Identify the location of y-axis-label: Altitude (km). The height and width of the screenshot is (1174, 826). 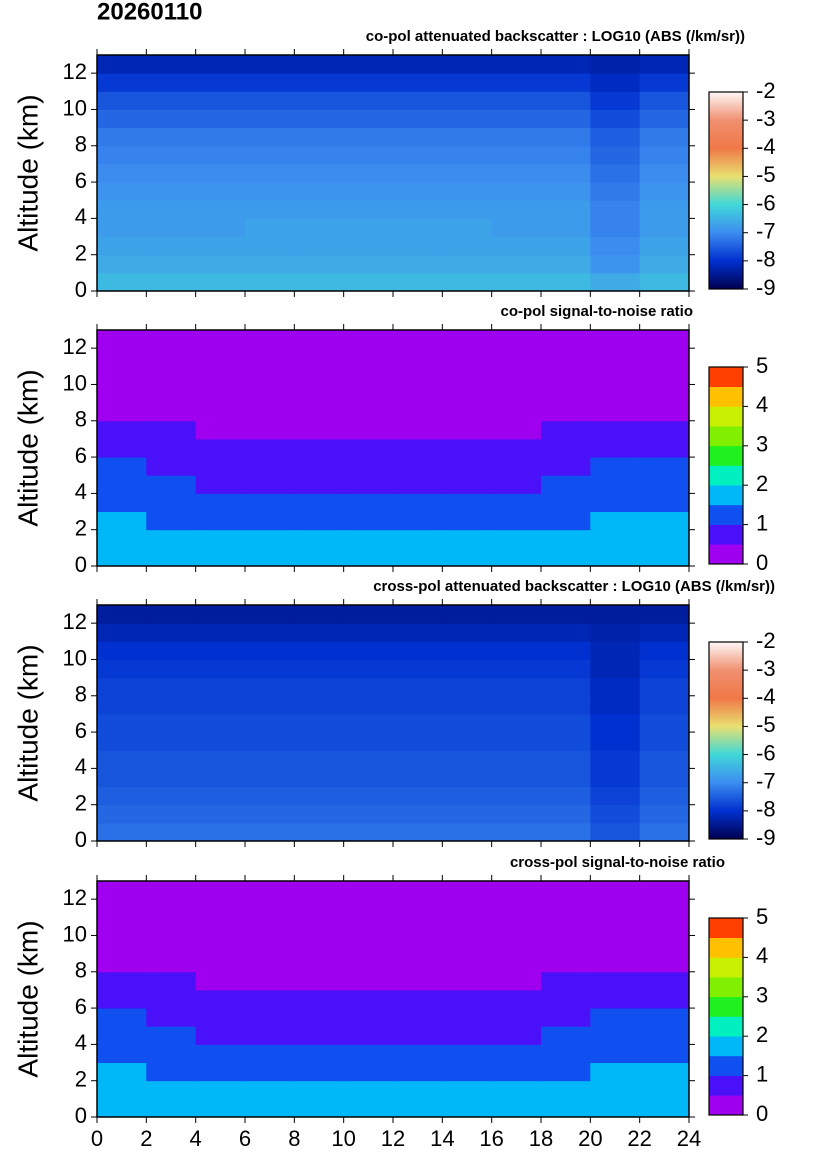
(27, 447).